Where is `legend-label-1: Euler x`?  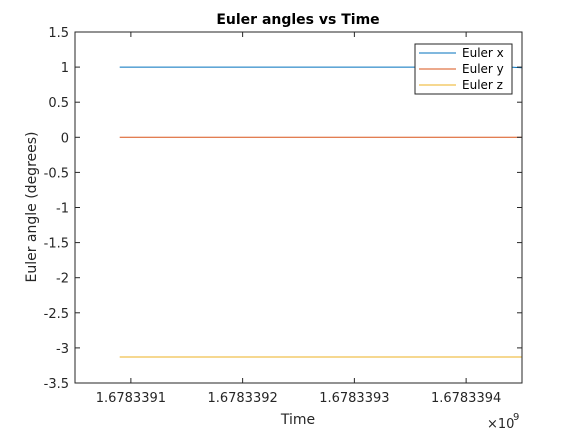
legend-label-1: Euler x is located at coordinates (483, 53).